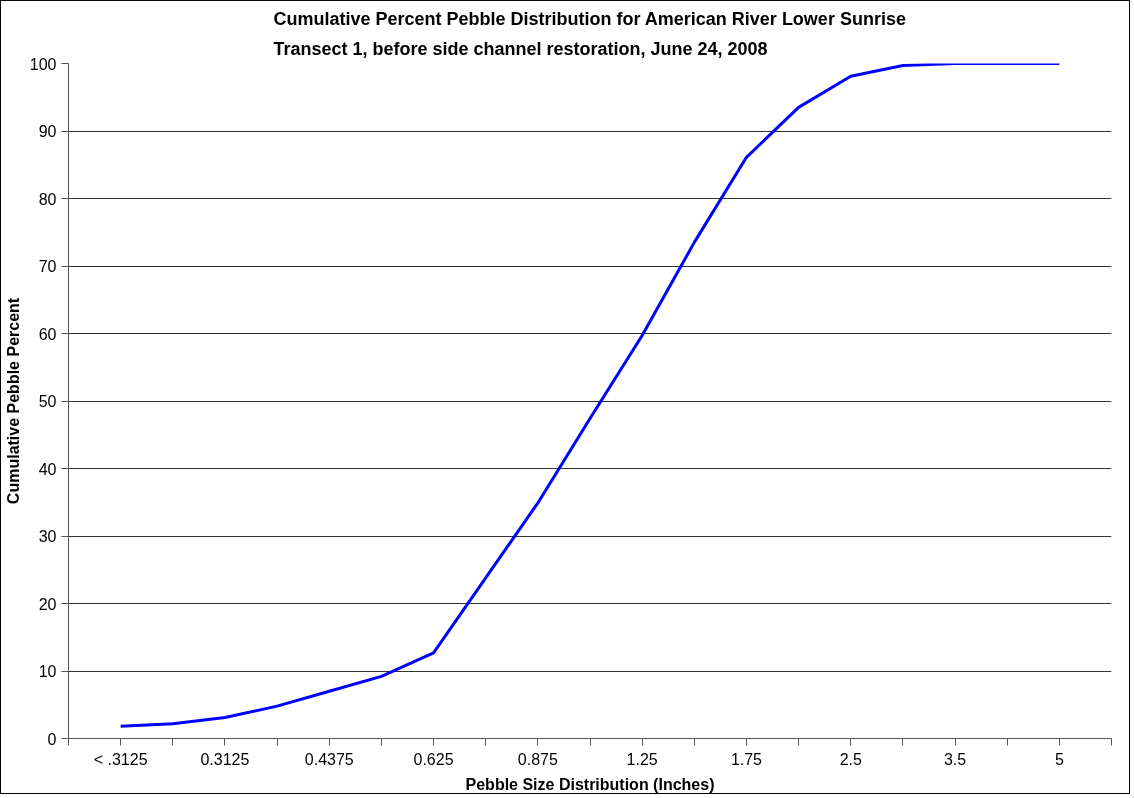 This screenshot has width=1134, height=798. I want to click on x-axis-title: Pebble Size Distribution (Inches), so click(590, 784).